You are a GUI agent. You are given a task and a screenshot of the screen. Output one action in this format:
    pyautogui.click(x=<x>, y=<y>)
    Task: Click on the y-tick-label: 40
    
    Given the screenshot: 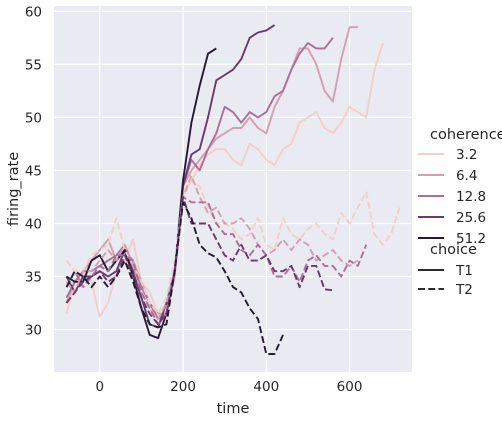 What is the action you would take?
    pyautogui.click(x=33, y=224)
    